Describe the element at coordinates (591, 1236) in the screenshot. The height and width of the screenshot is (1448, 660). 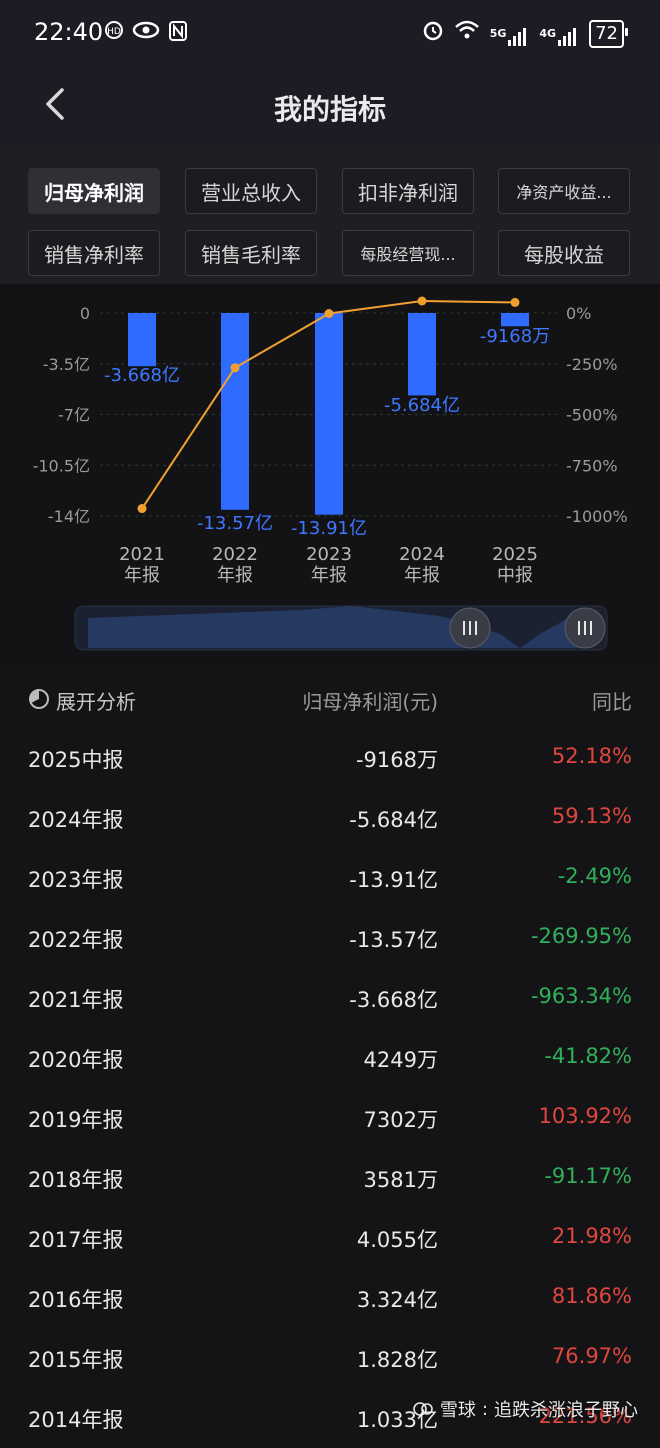
I see `row-yoy: 21.98%` at that location.